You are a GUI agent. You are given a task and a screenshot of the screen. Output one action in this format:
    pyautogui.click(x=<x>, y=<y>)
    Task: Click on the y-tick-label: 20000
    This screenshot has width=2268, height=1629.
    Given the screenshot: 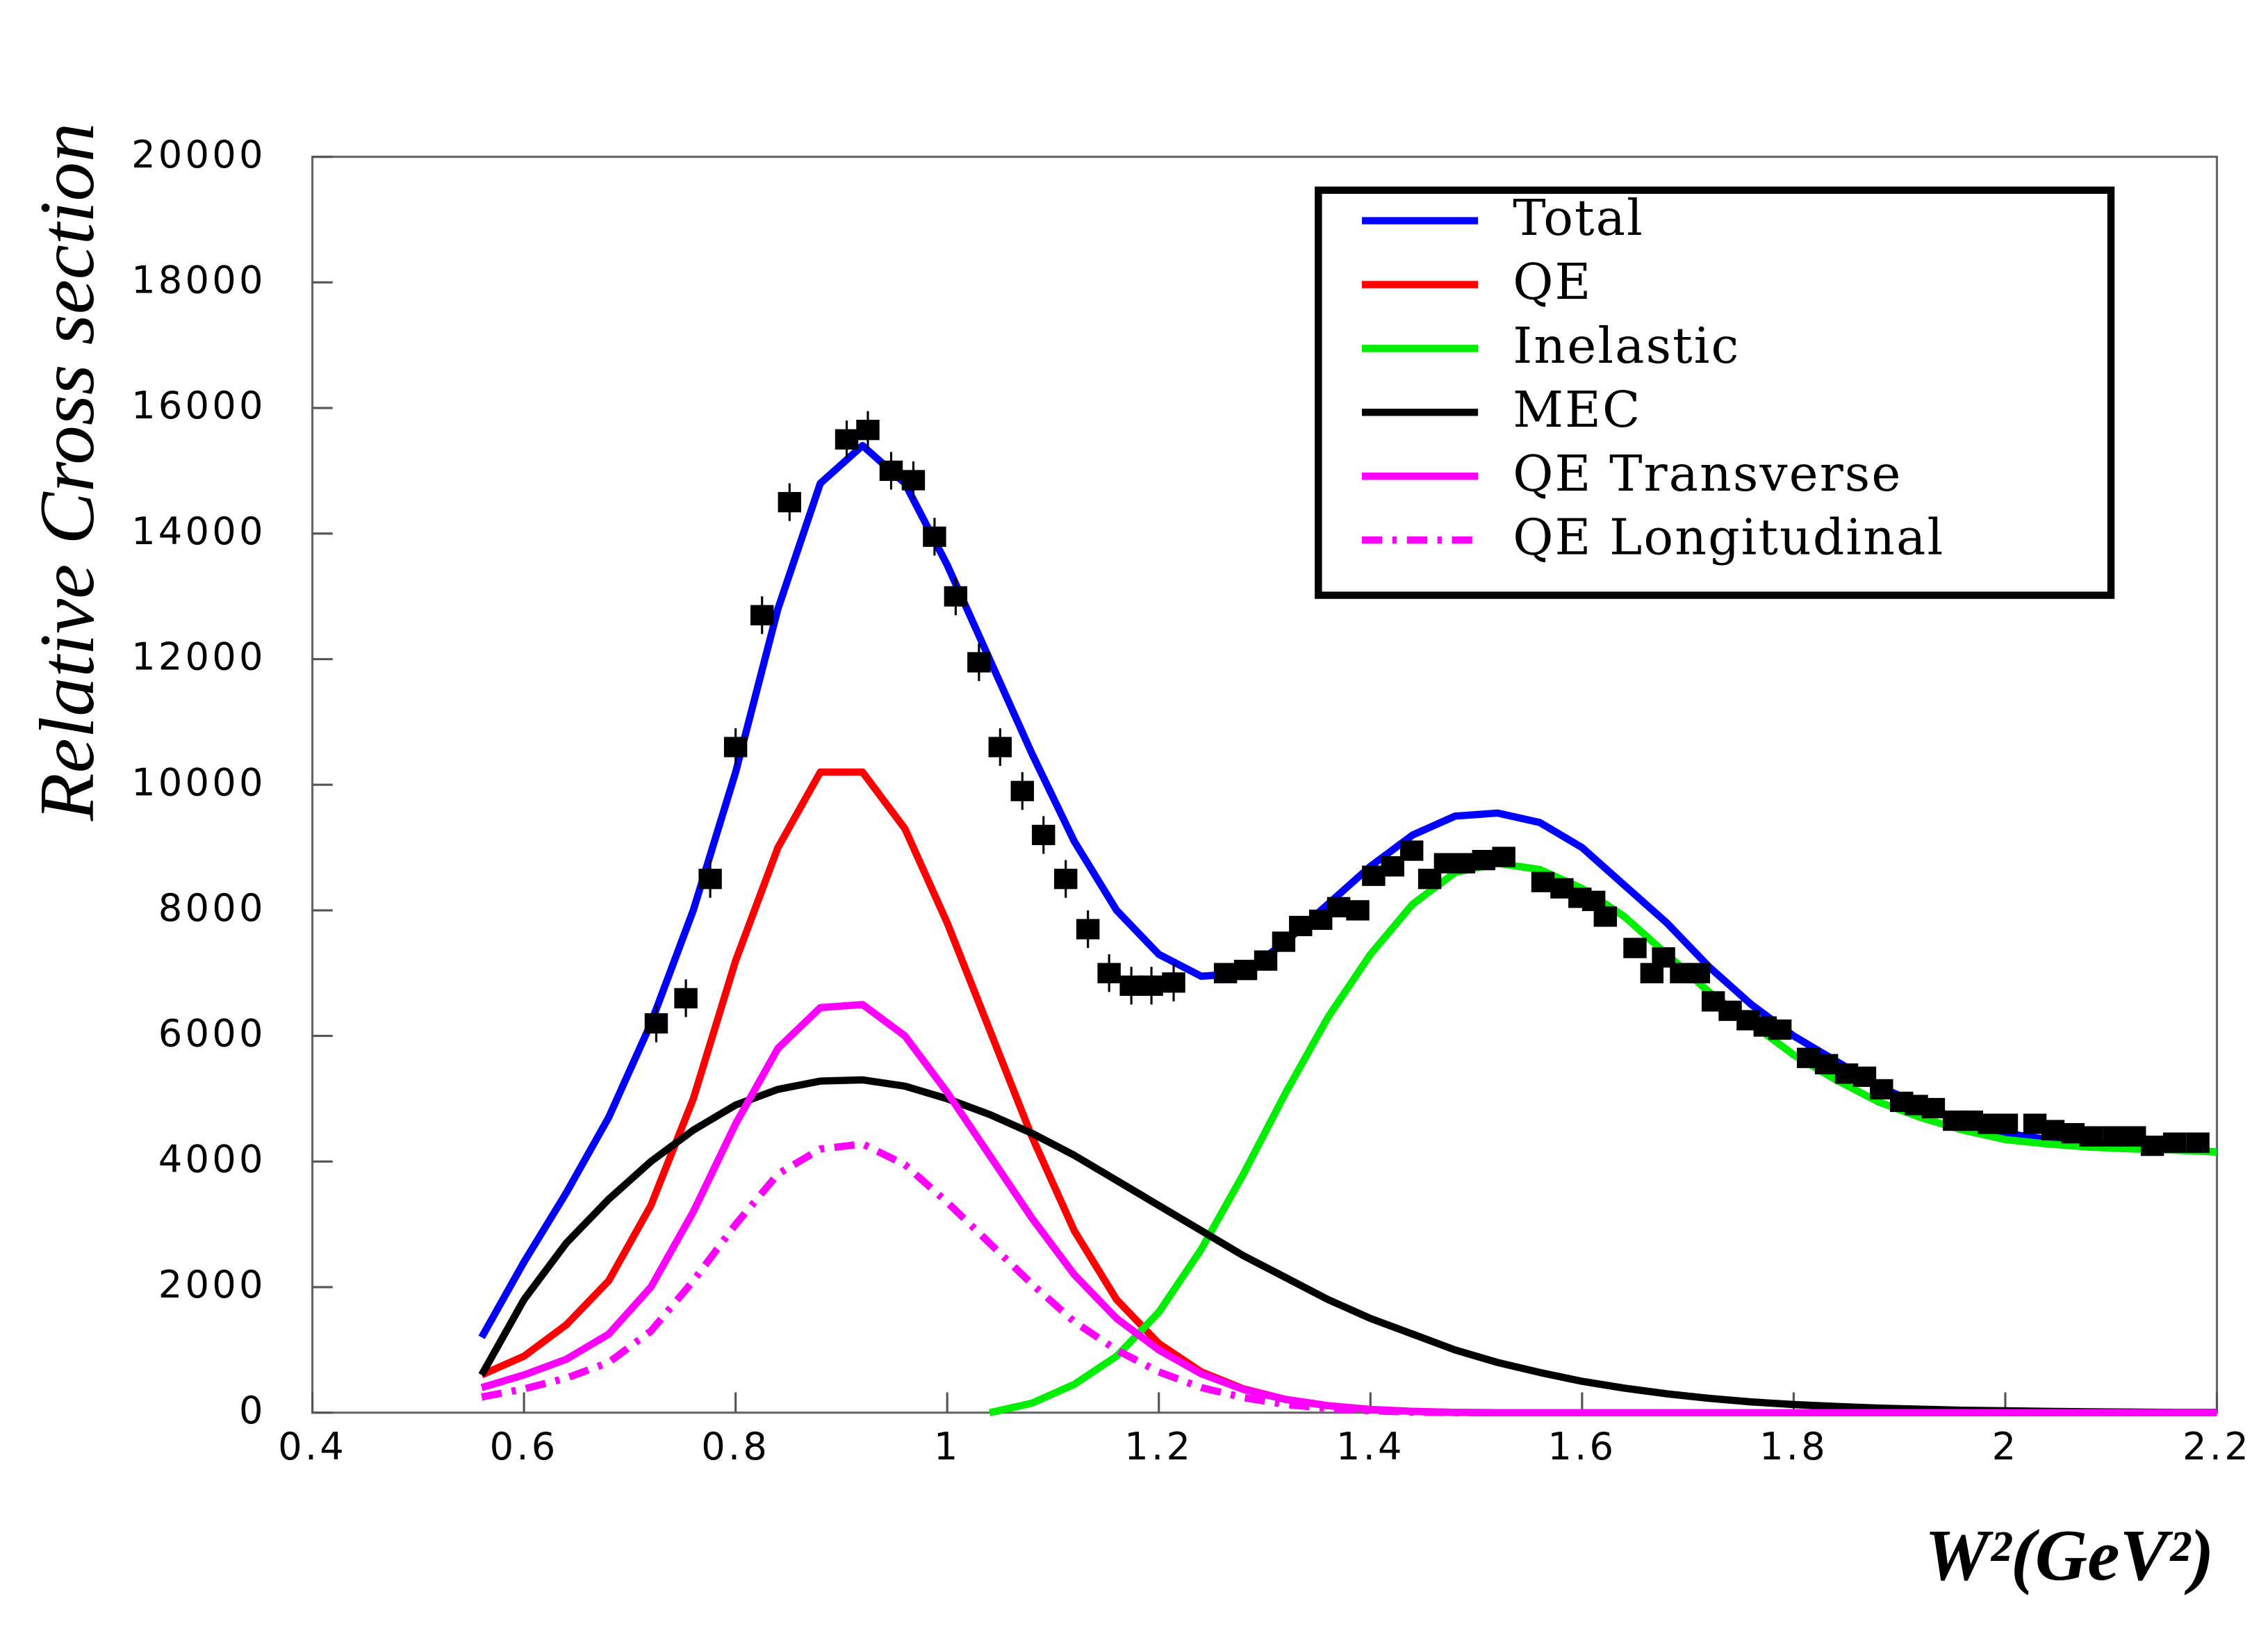 What is the action you would take?
    pyautogui.click(x=198, y=155)
    